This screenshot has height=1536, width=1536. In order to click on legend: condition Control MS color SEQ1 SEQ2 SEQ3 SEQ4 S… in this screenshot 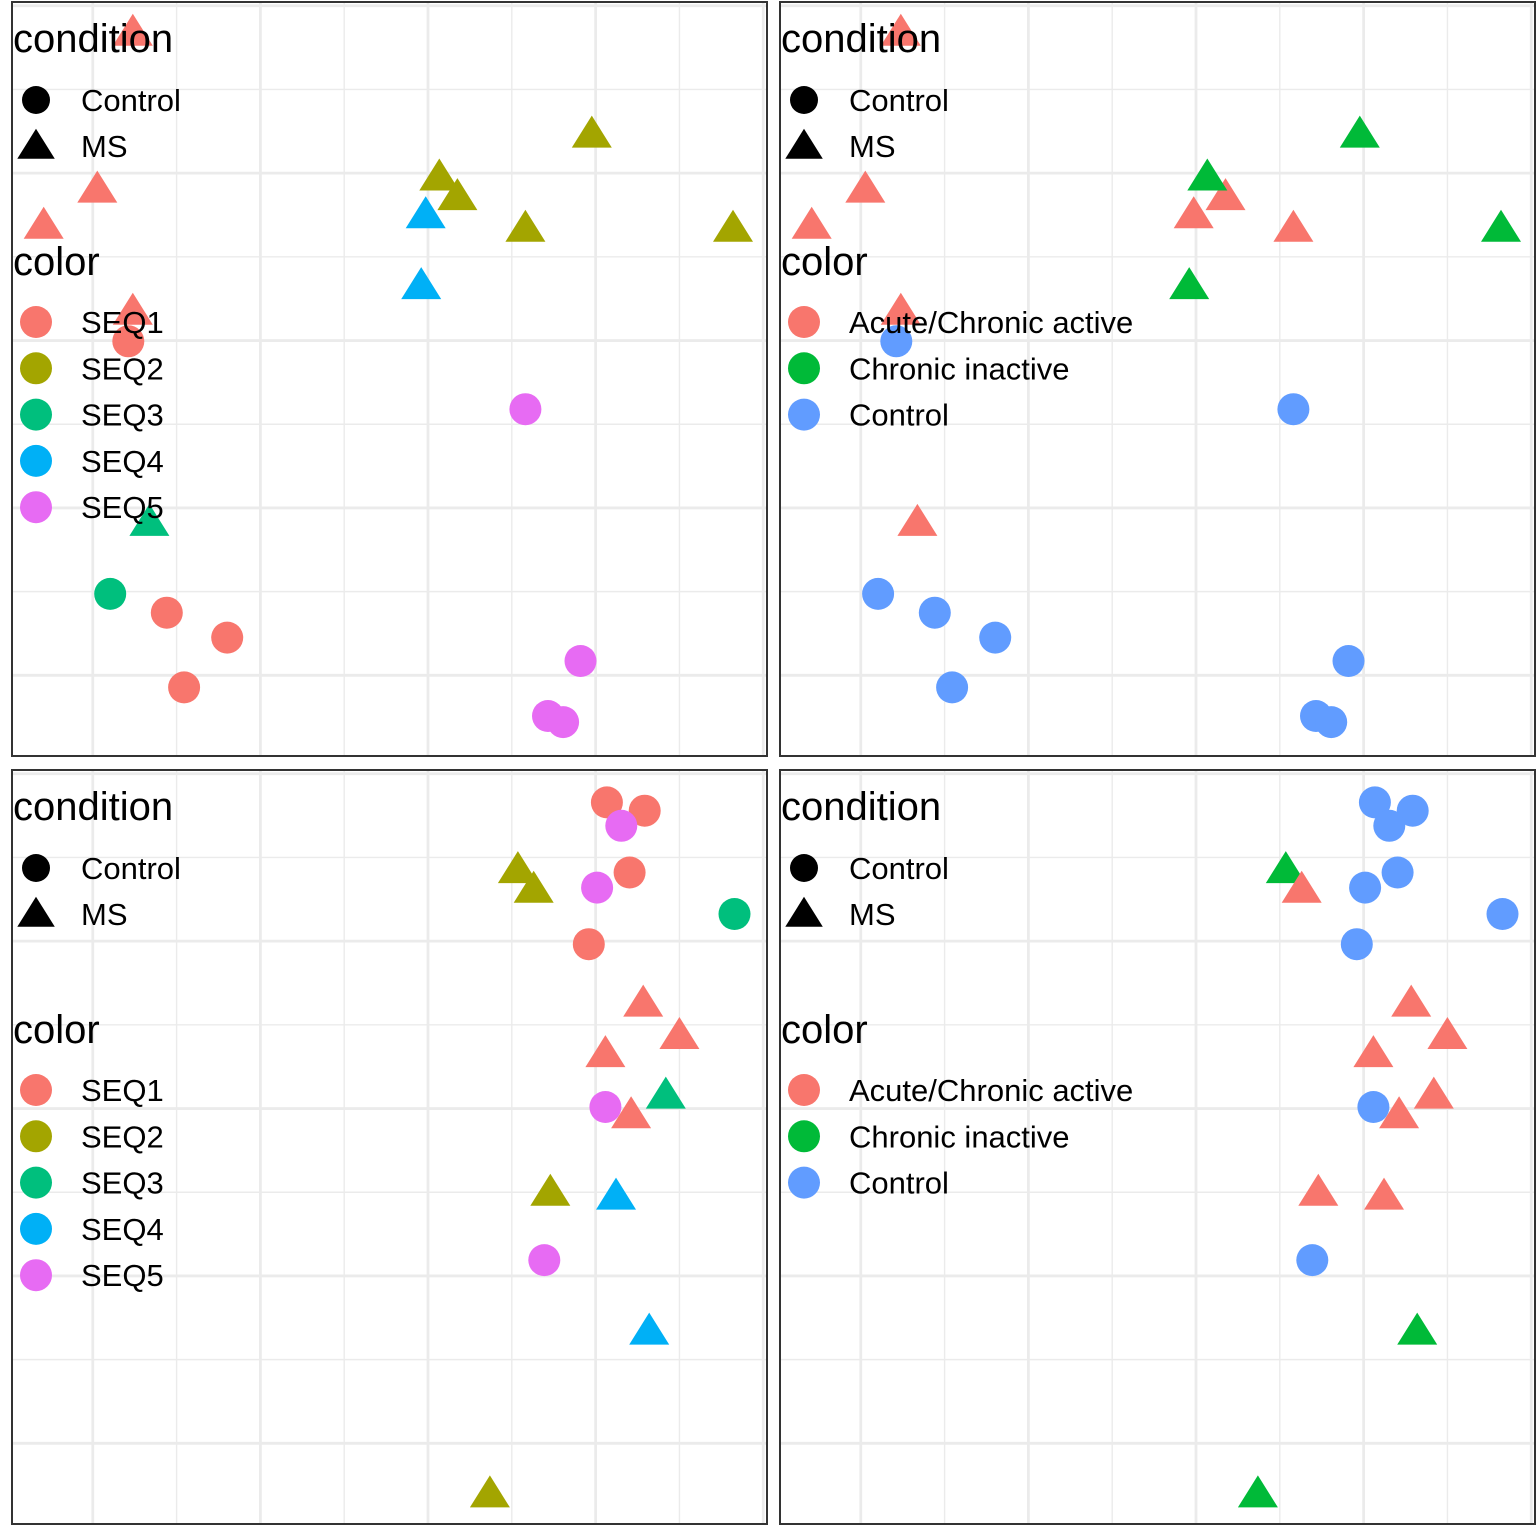, I will do `click(97, 271)`.